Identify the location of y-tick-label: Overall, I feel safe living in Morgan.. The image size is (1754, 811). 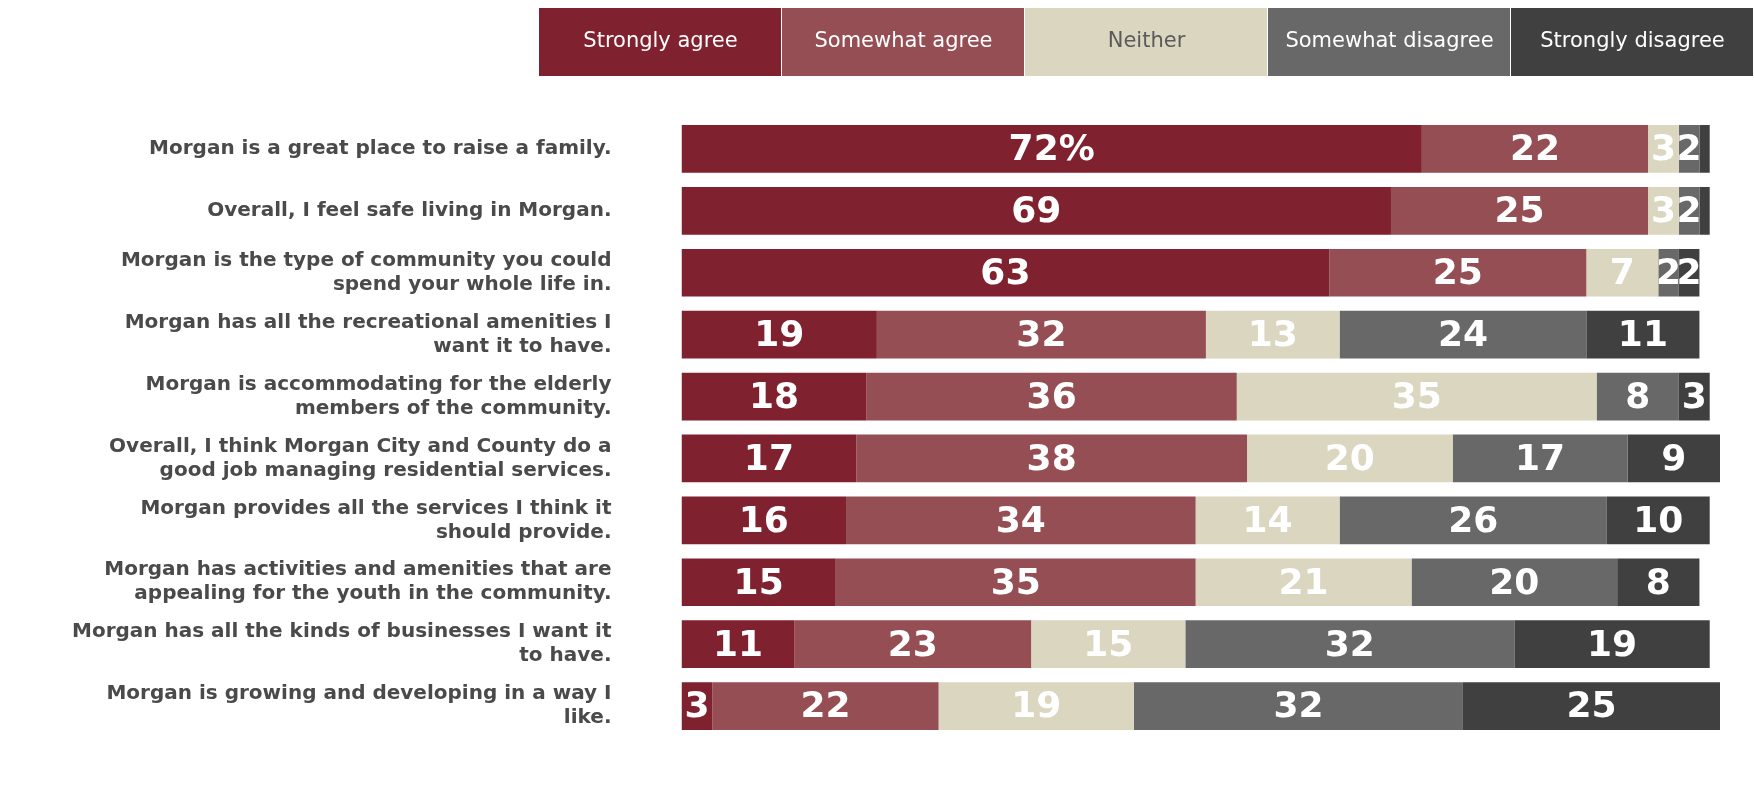
(409, 209).